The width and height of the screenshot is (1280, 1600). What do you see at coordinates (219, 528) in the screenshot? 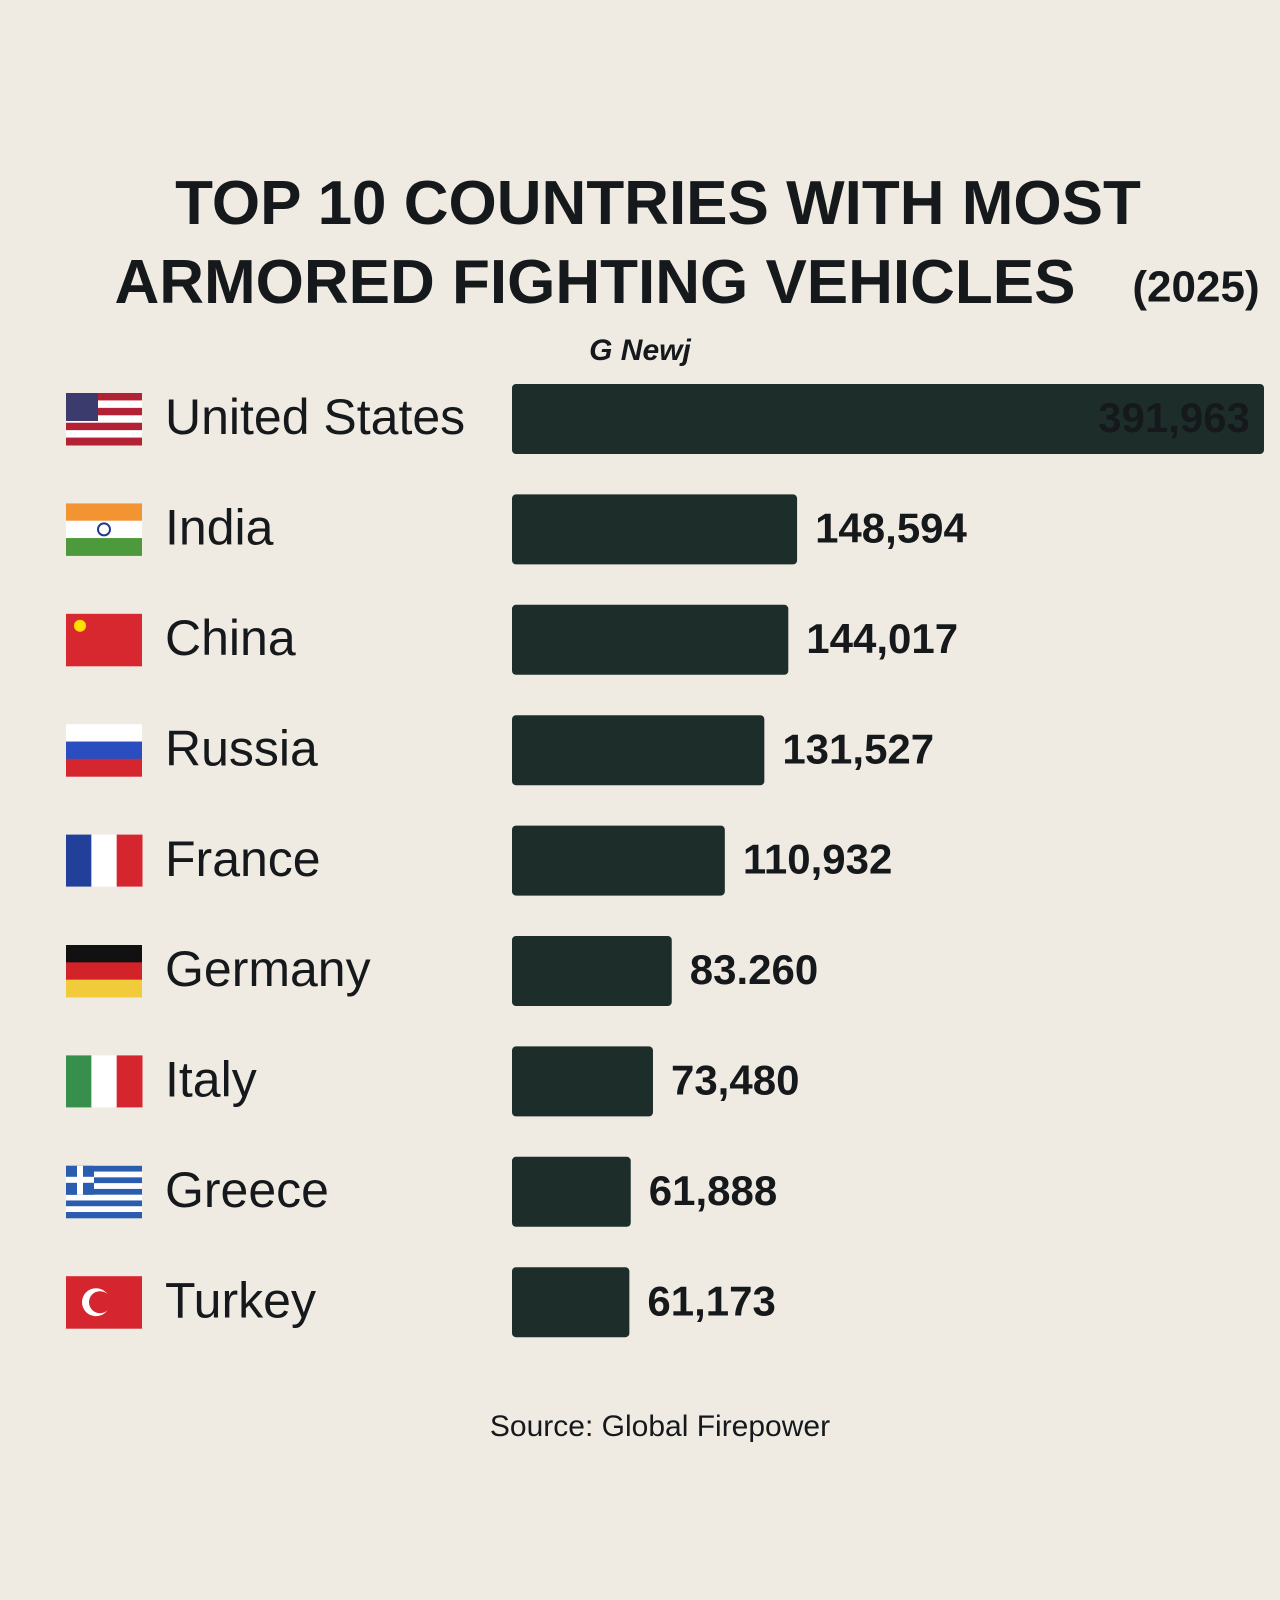
I see `category-label: India` at bounding box center [219, 528].